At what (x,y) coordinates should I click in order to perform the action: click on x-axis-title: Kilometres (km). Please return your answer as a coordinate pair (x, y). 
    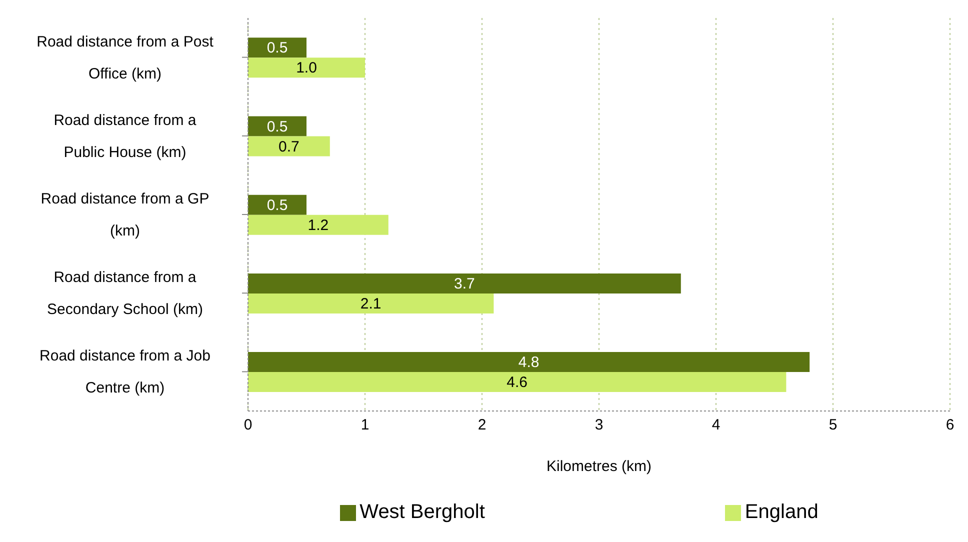
    Looking at the image, I should click on (599, 466).